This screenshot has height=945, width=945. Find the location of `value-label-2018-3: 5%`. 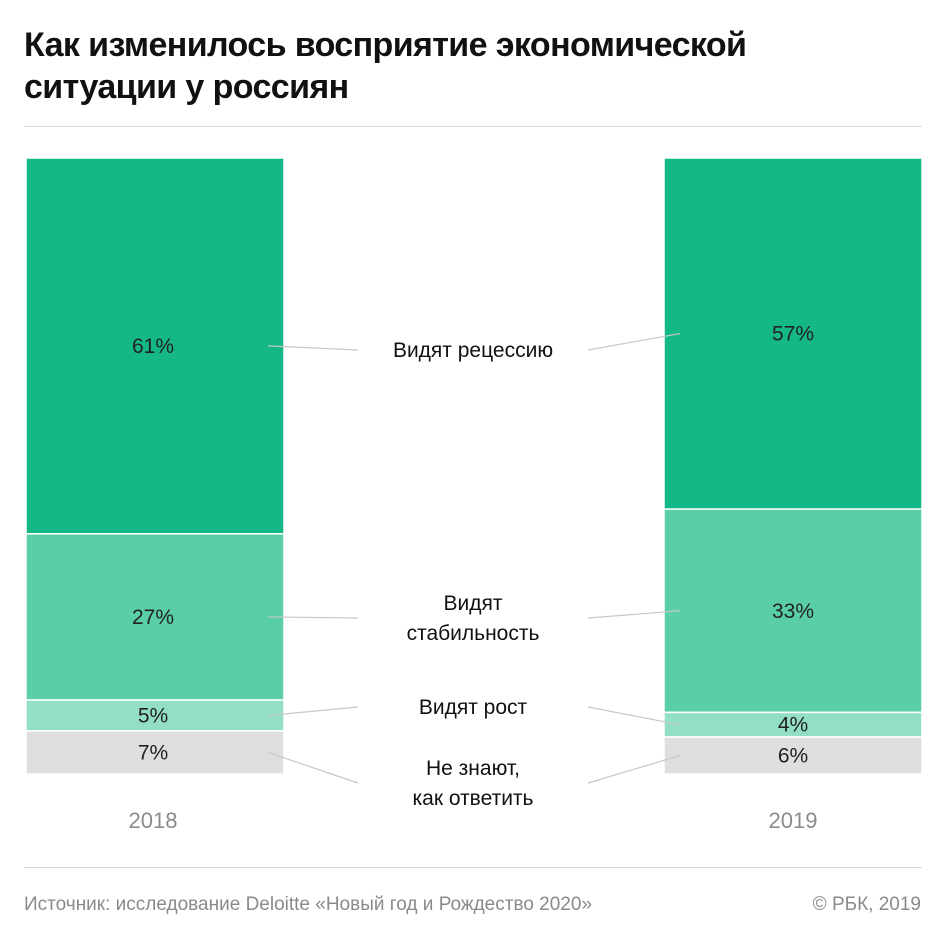

value-label-2018-3: 5% is located at coordinates (153, 715).